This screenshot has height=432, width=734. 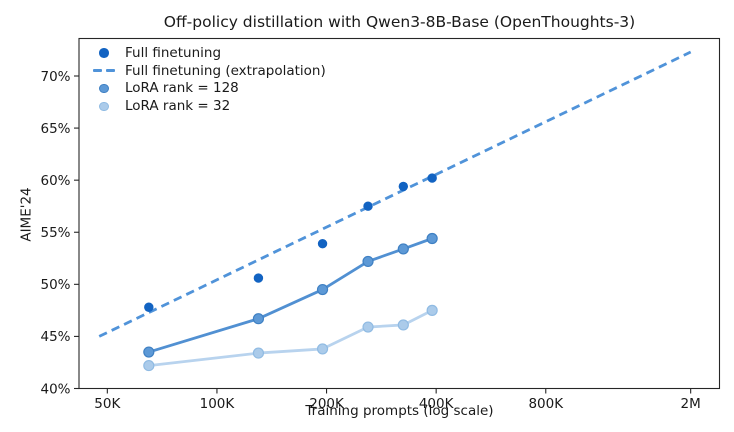 What do you see at coordinates (437, 404) in the screenshot?
I see `svg-text: 400K` at bounding box center [437, 404].